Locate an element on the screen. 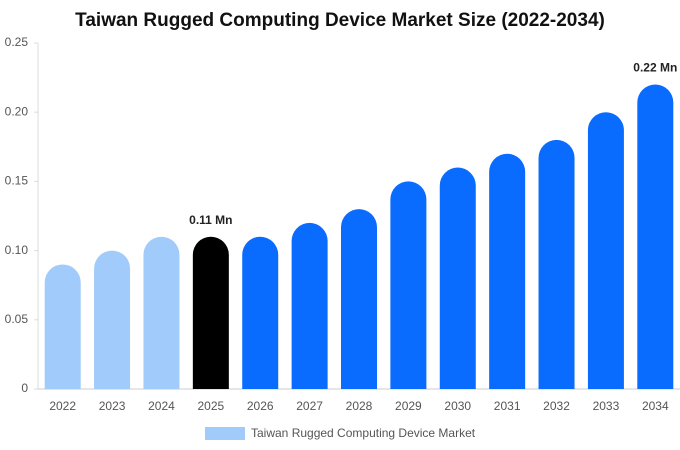 The image size is (680, 450). x-tick-label: 2022 is located at coordinates (62, 406).